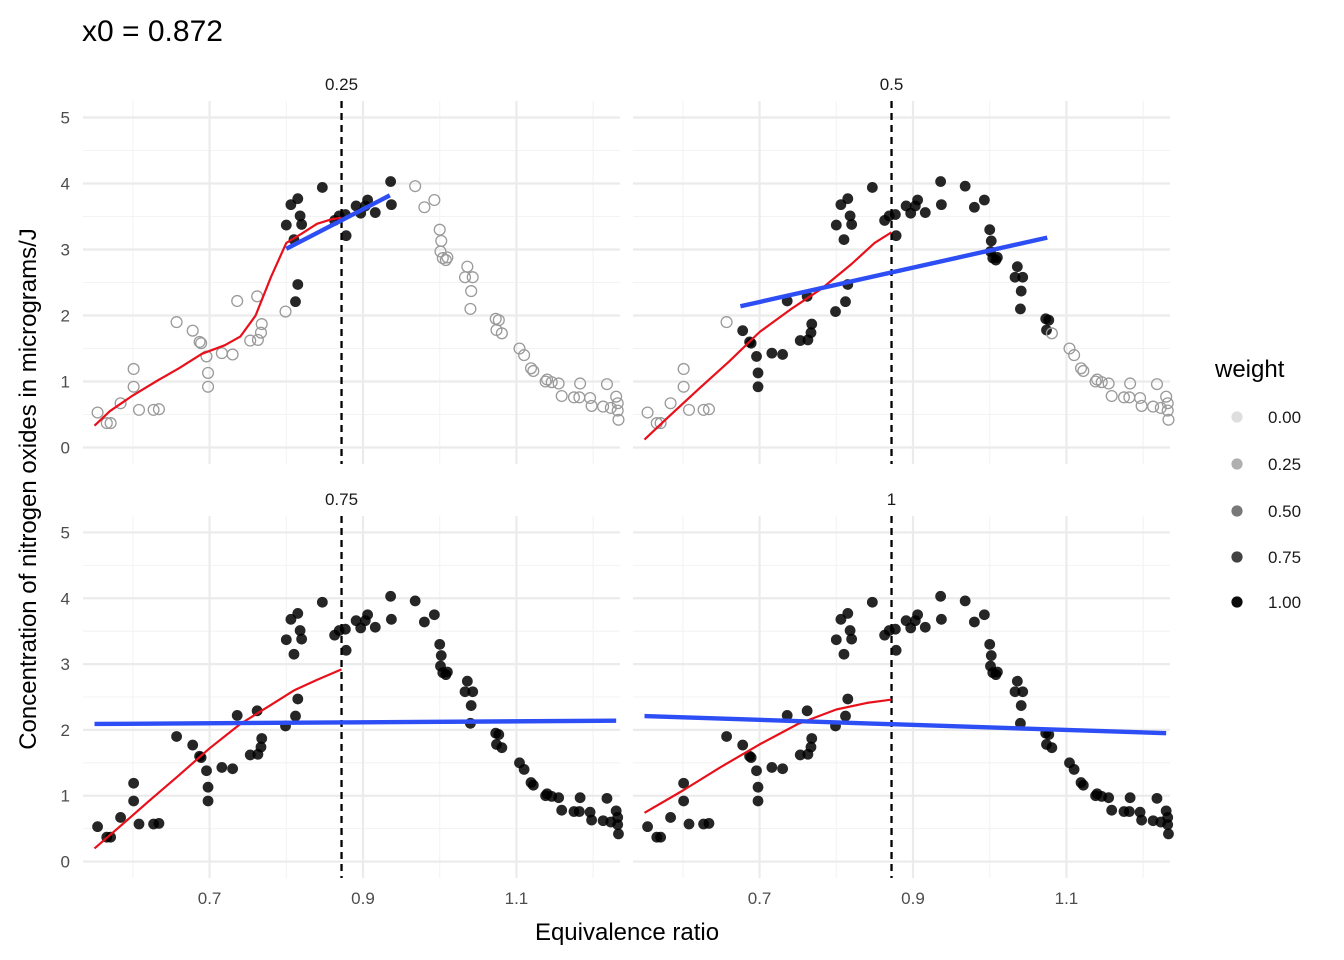  Describe the element at coordinates (1237, 602) in the screenshot. I see `legend-key` at that location.